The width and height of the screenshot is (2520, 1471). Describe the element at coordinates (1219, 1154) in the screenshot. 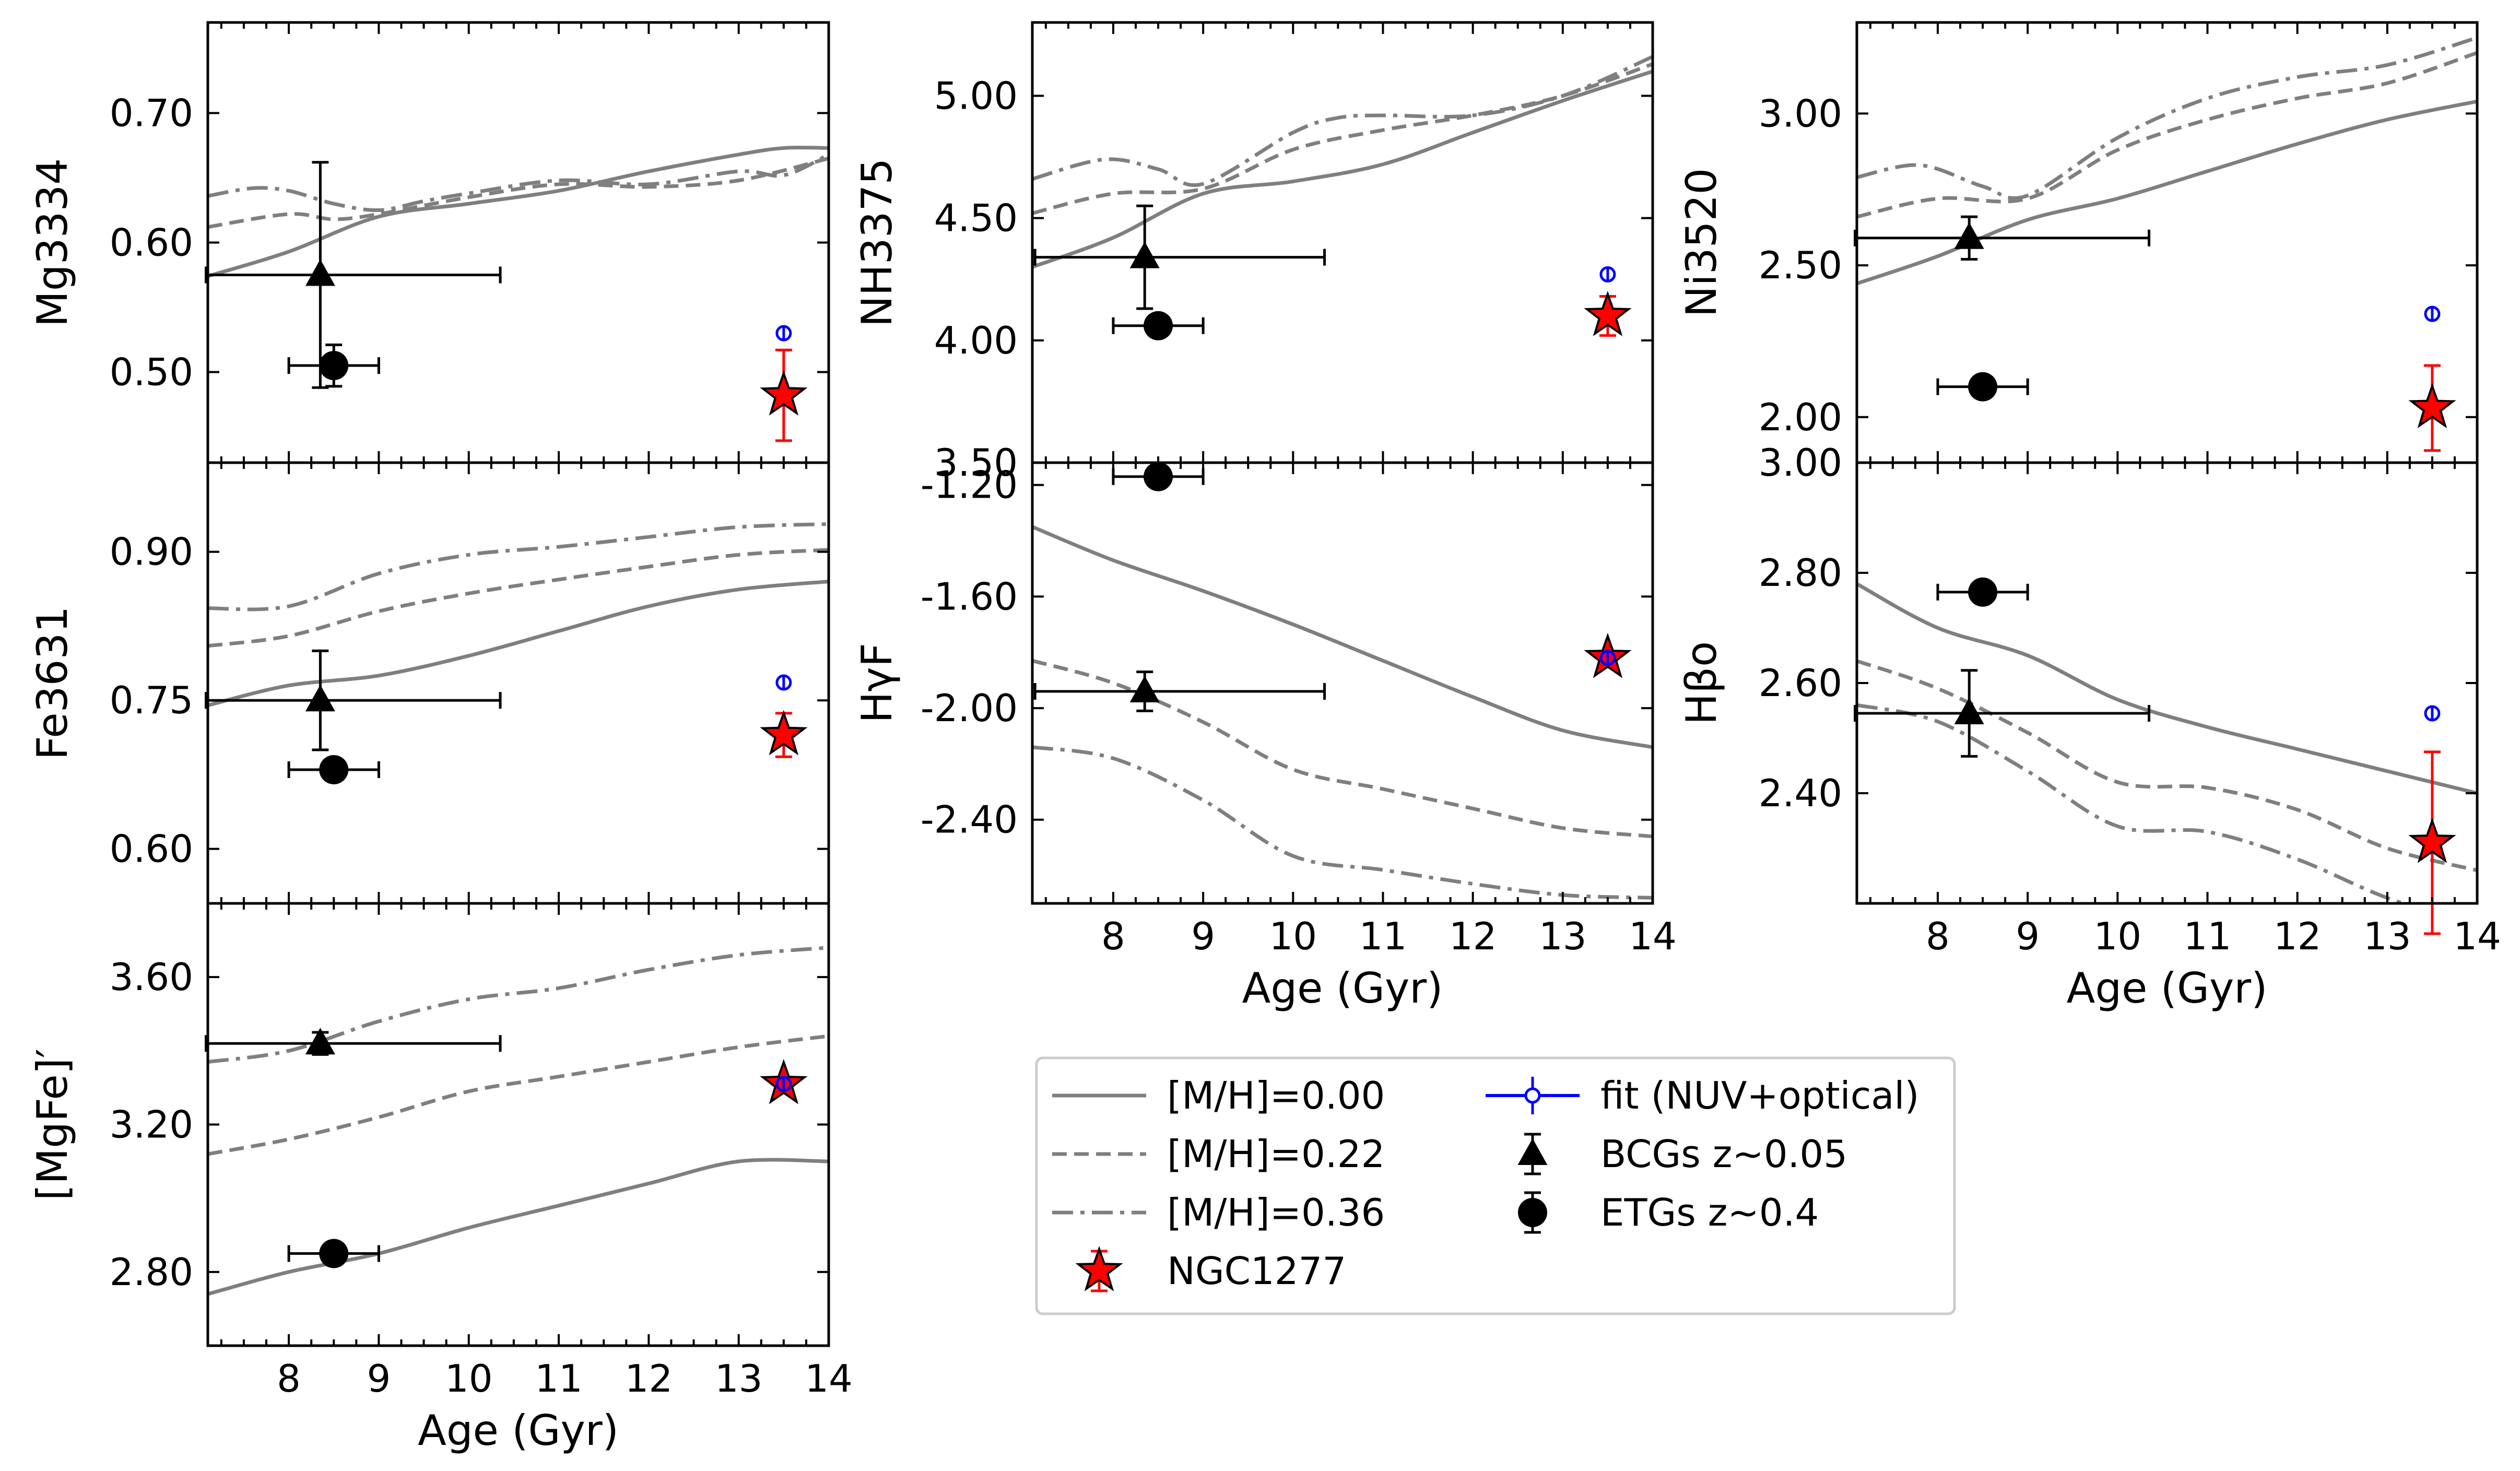

I see `legend-item-mh22: [M/H]=0.22` at that location.